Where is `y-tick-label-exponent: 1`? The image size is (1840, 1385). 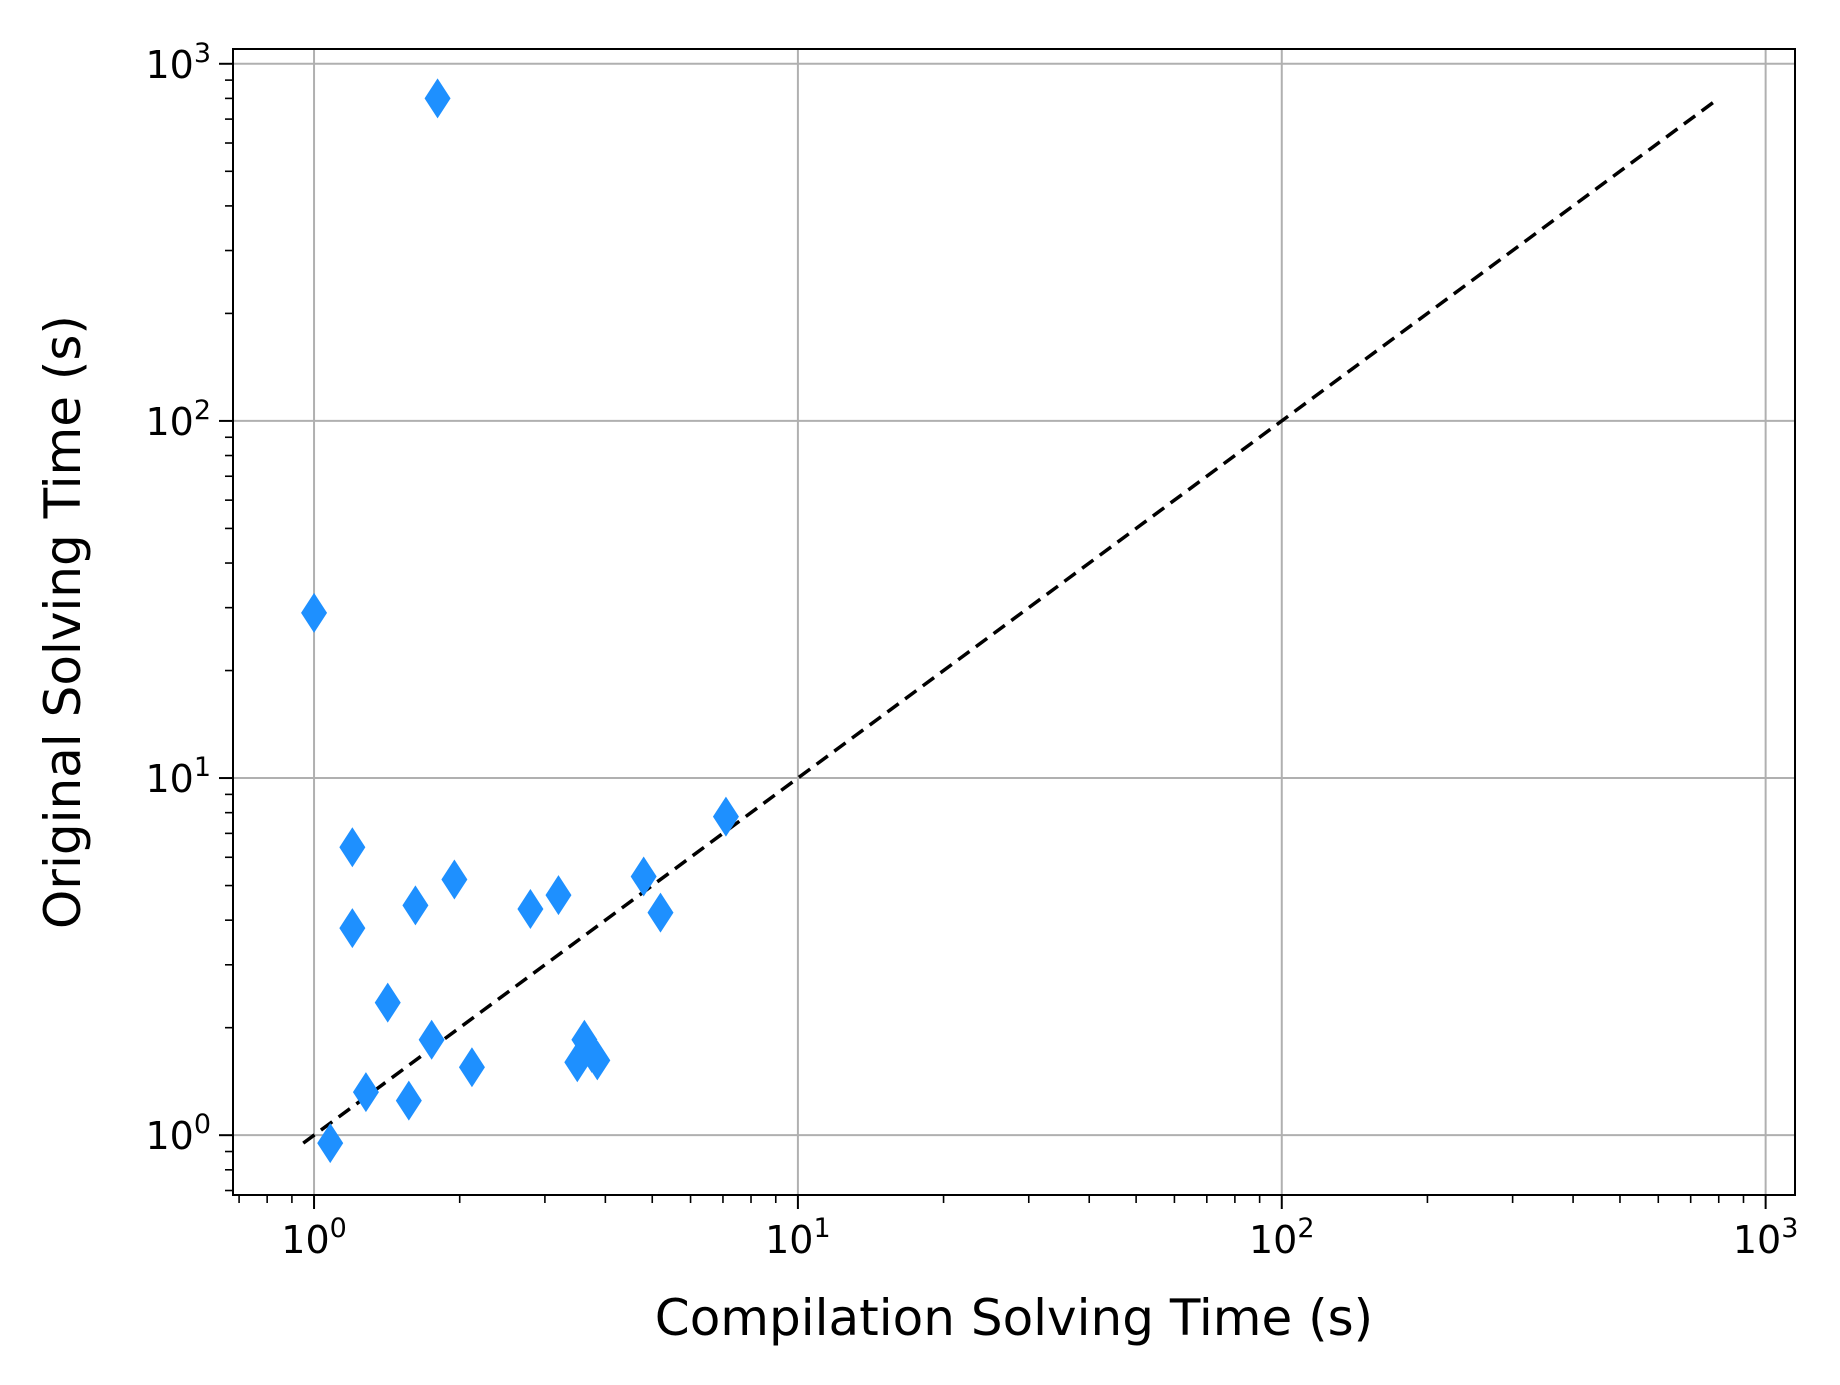 y-tick-label-exponent: 1 is located at coordinates (202, 767).